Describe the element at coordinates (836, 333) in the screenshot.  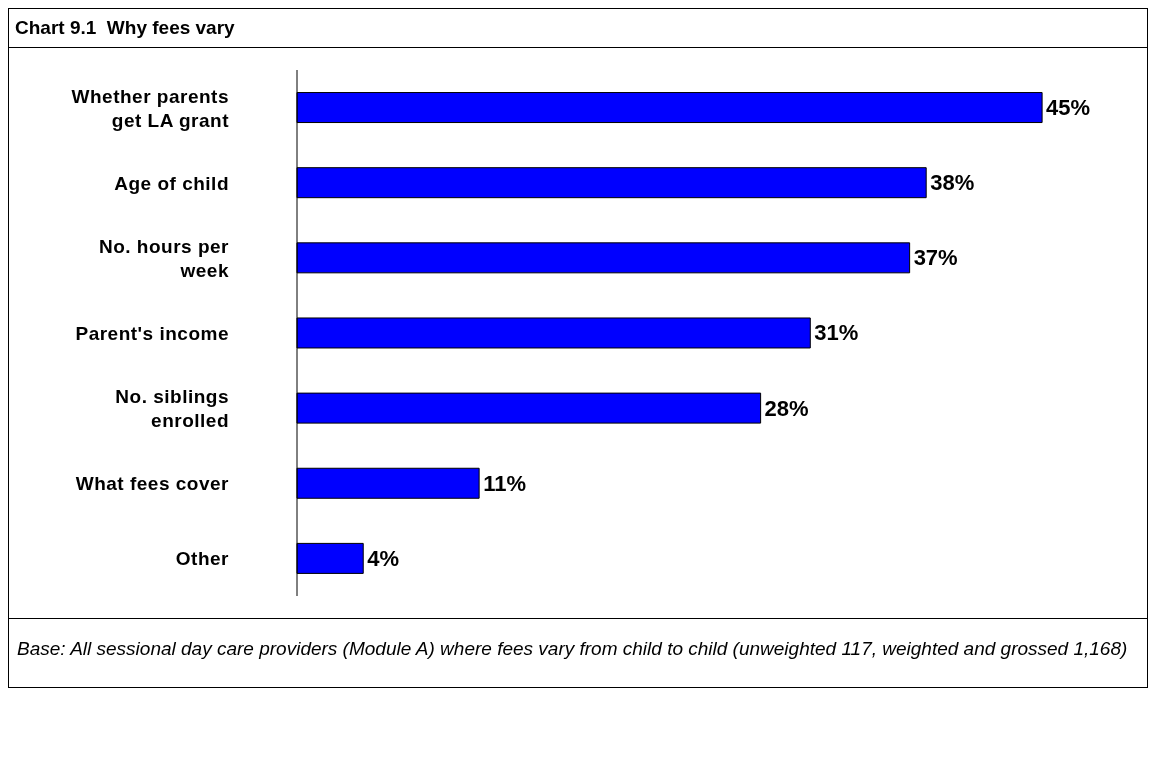
I see `data-label: 31%` at that location.